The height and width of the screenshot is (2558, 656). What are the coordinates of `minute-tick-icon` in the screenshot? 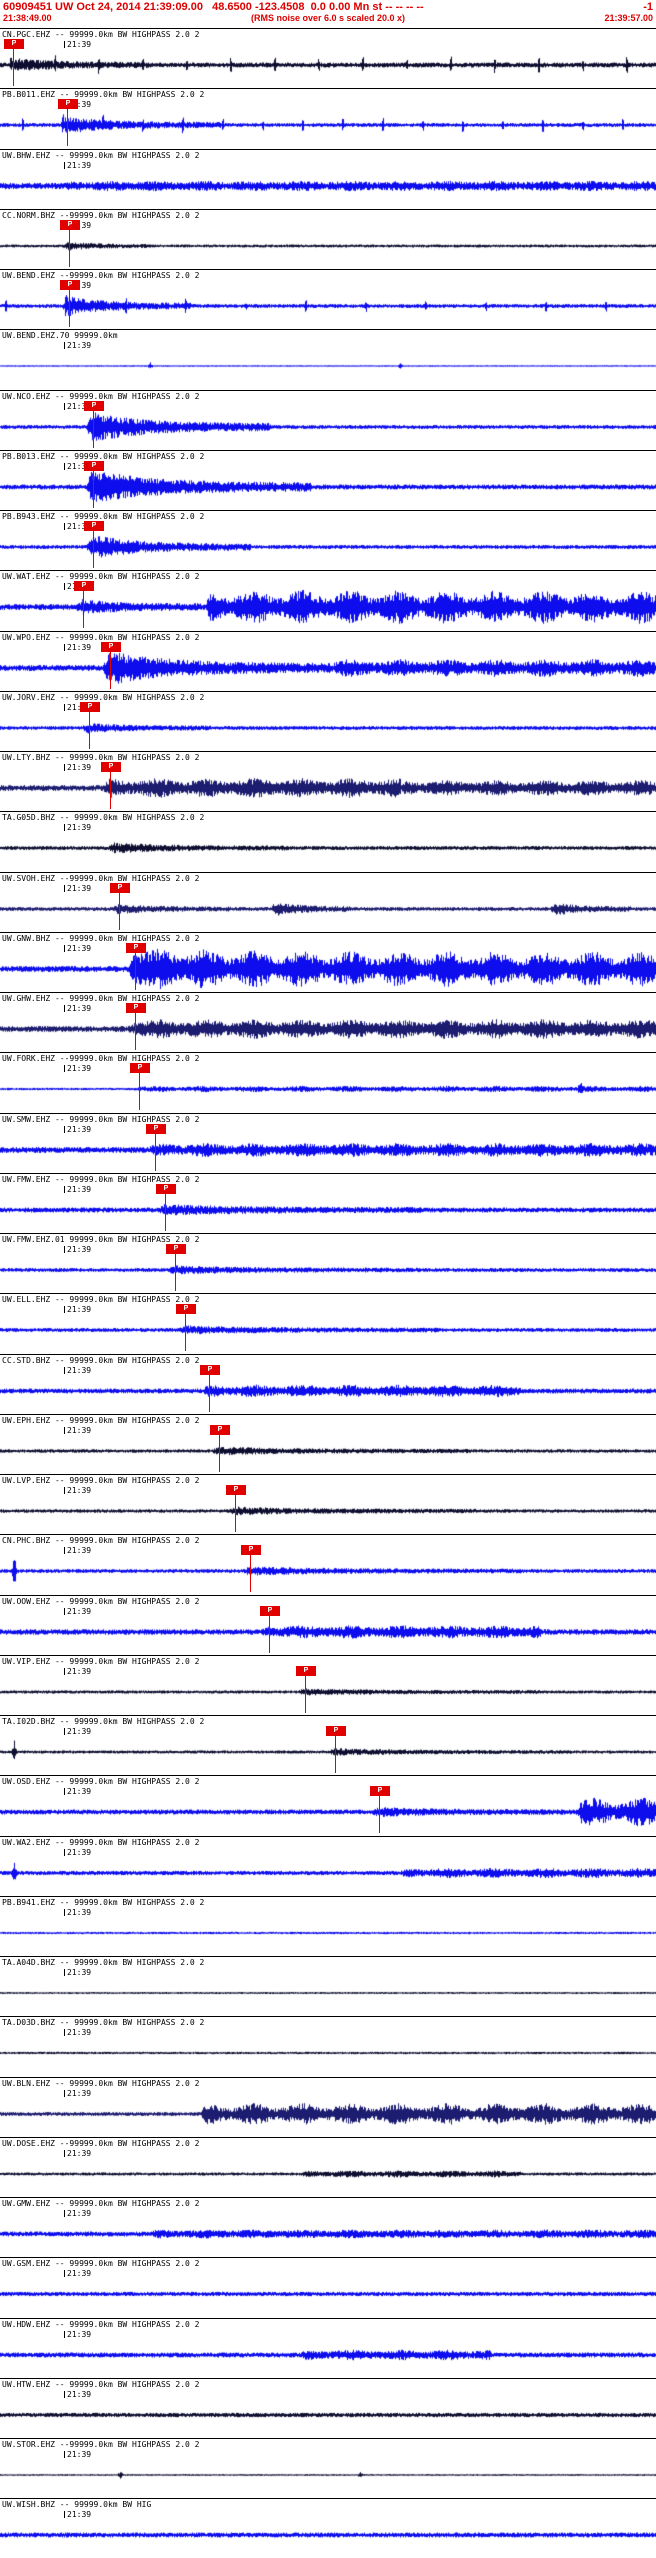 It's located at (64, 2213).